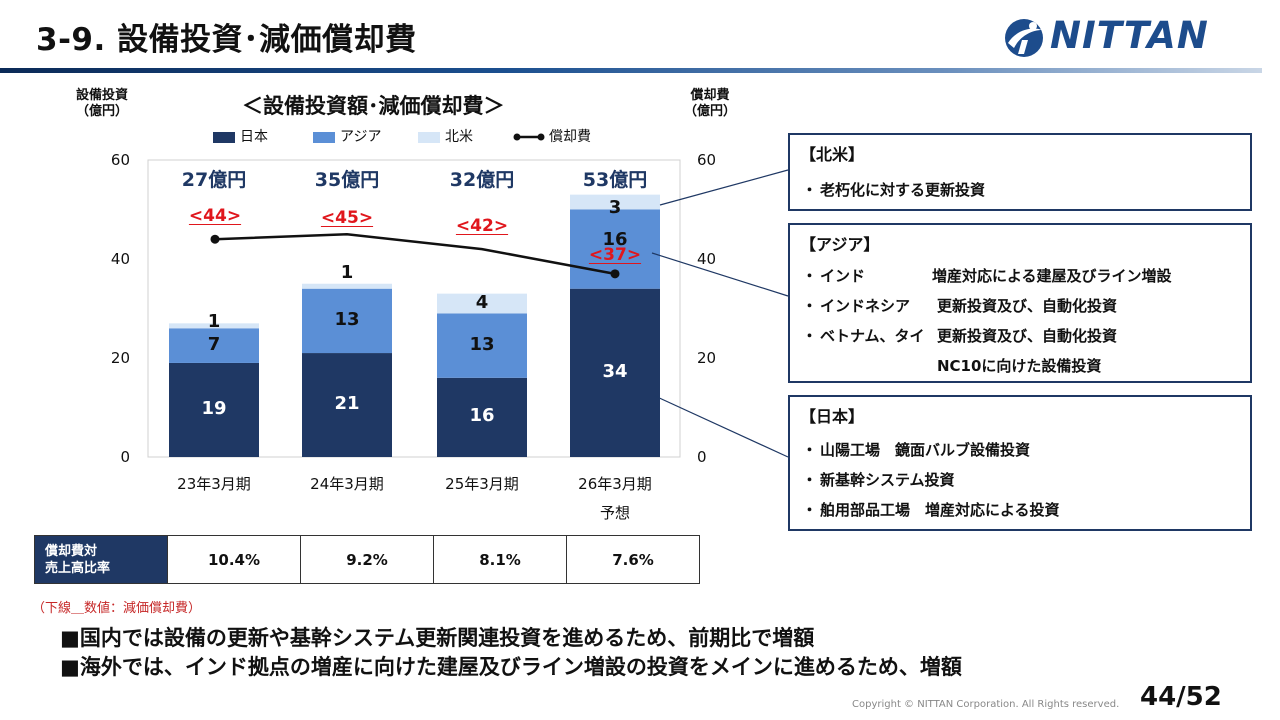 This screenshot has height=720, width=1280. I want to click on right-axis-tick-40: 40, so click(707, 259).